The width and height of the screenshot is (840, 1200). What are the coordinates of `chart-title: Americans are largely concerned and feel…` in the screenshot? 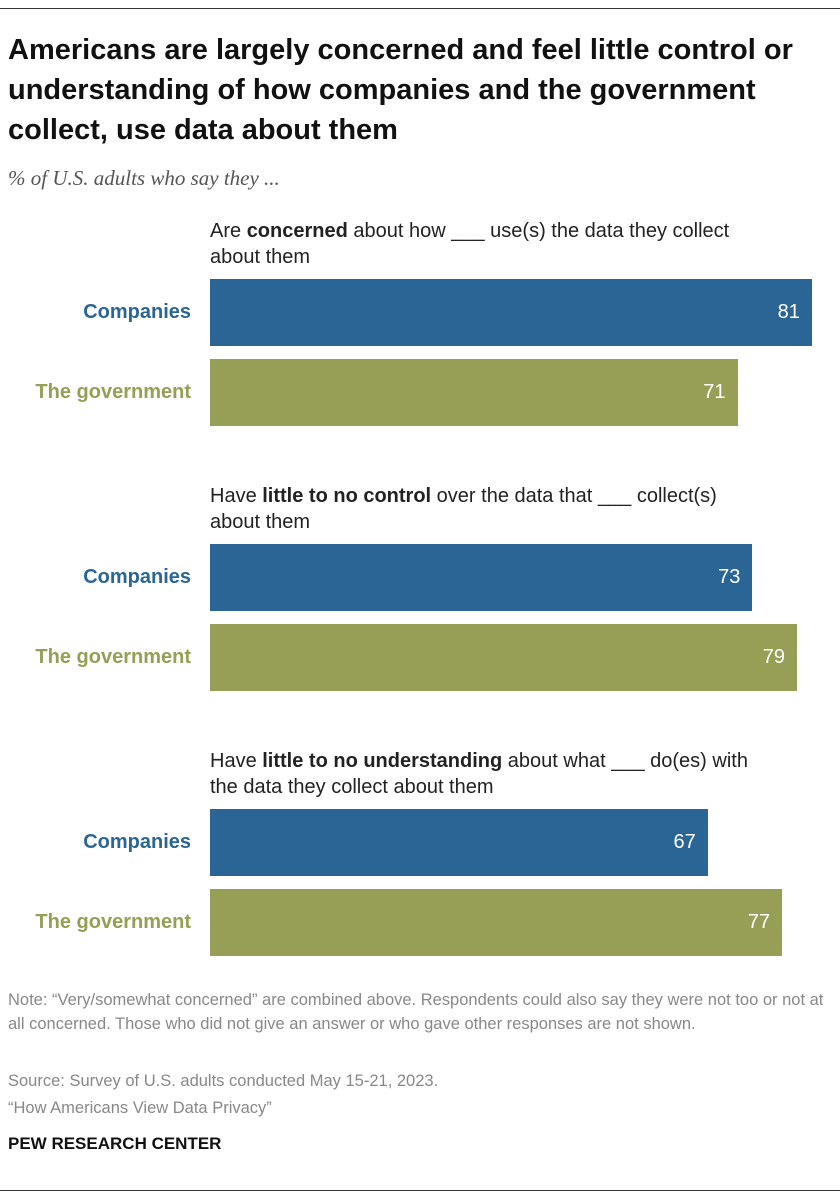 It's located at (400, 90).